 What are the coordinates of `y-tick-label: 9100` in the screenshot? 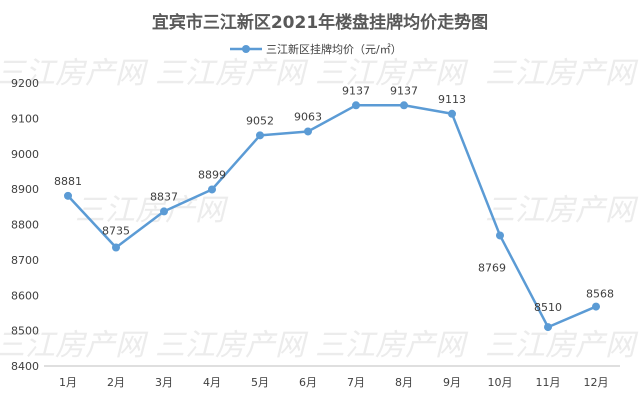 It's located at (25, 118).